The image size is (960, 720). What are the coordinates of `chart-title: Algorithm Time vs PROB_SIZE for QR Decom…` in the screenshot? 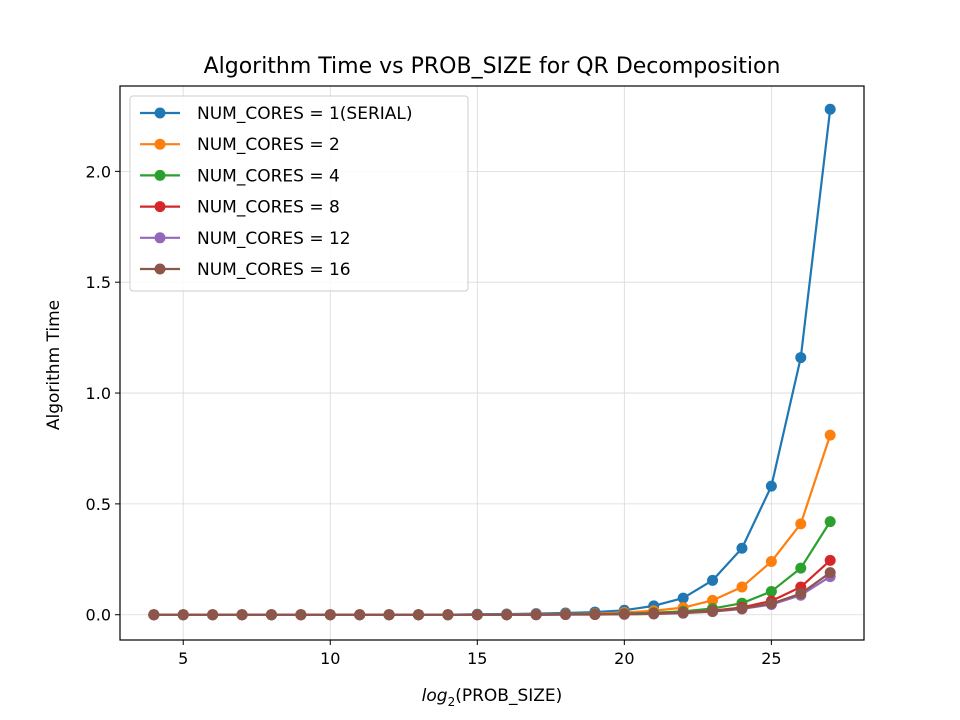 It's located at (492, 66).